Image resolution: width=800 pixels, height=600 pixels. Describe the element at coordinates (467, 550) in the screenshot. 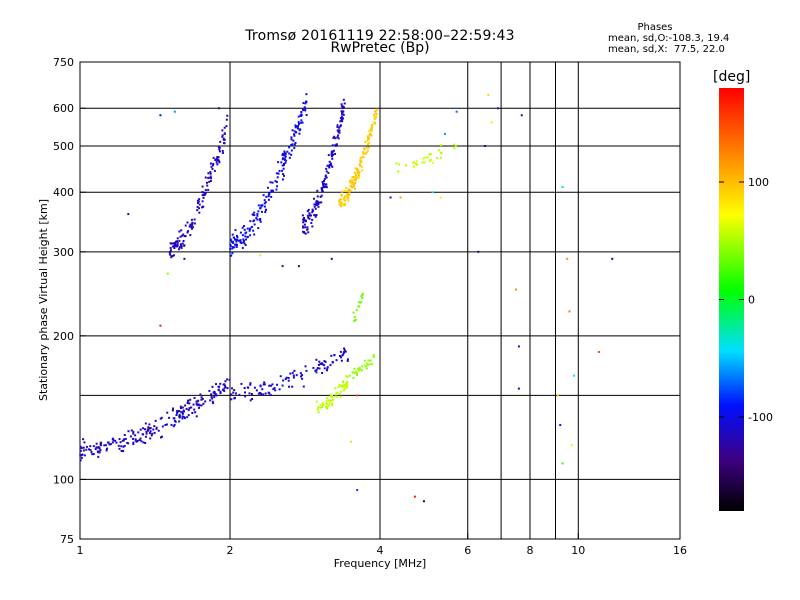

I see `x-tick-label: 6` at that location.